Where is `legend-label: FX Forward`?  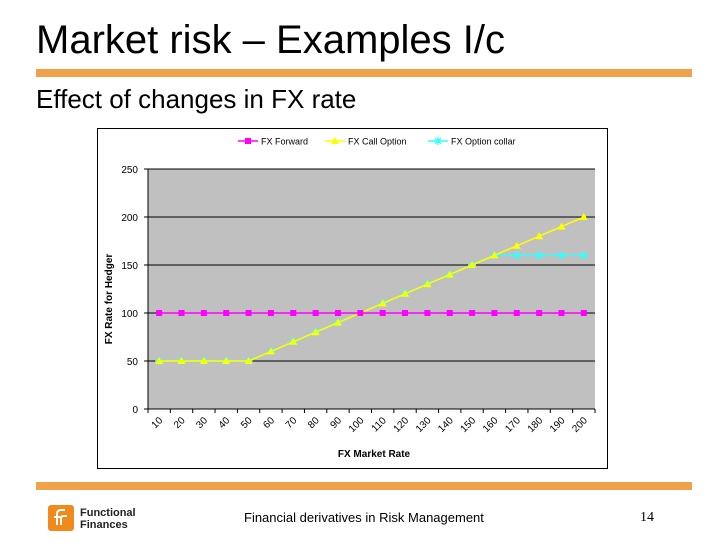
legend-label: FX Forward is located at coordinates (284, 142).